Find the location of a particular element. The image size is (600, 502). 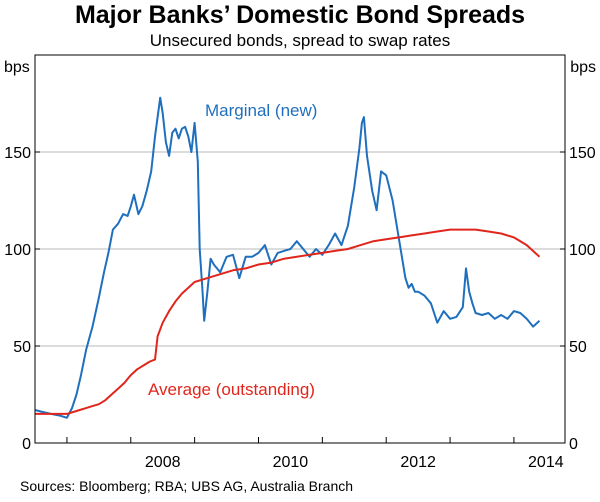

chart-subtitle: Unsecured bonds, spread to swap rates is located at coordinates (300, 40).